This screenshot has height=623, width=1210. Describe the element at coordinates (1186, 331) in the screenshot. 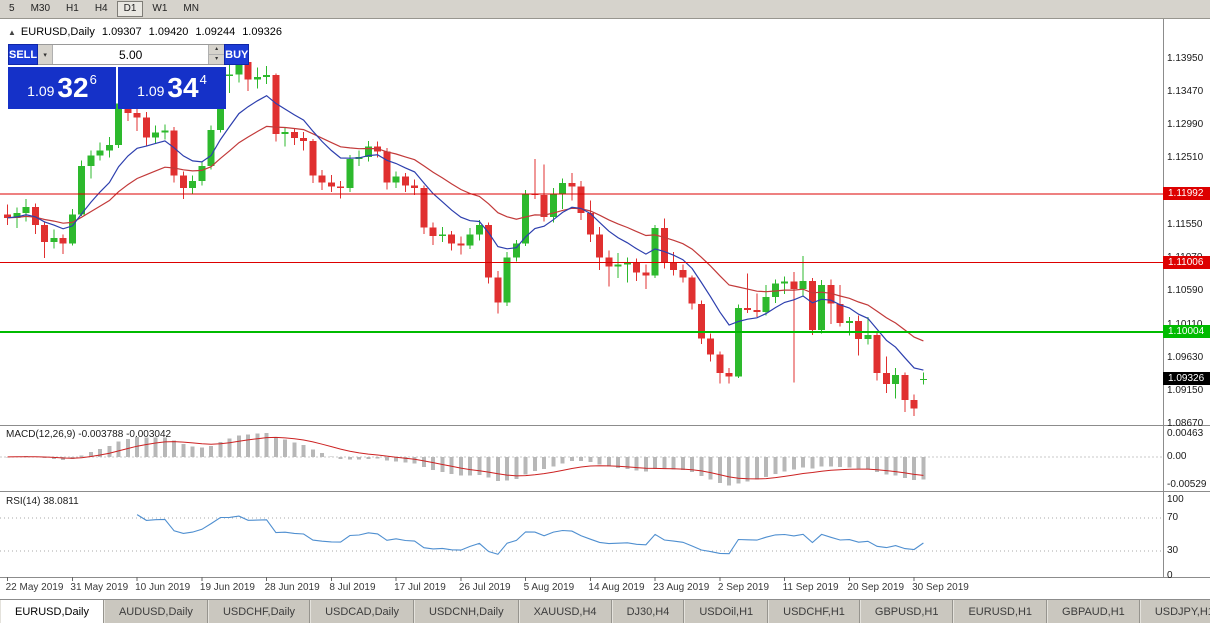

I see `price-level-badge: 1.10004` at that location.